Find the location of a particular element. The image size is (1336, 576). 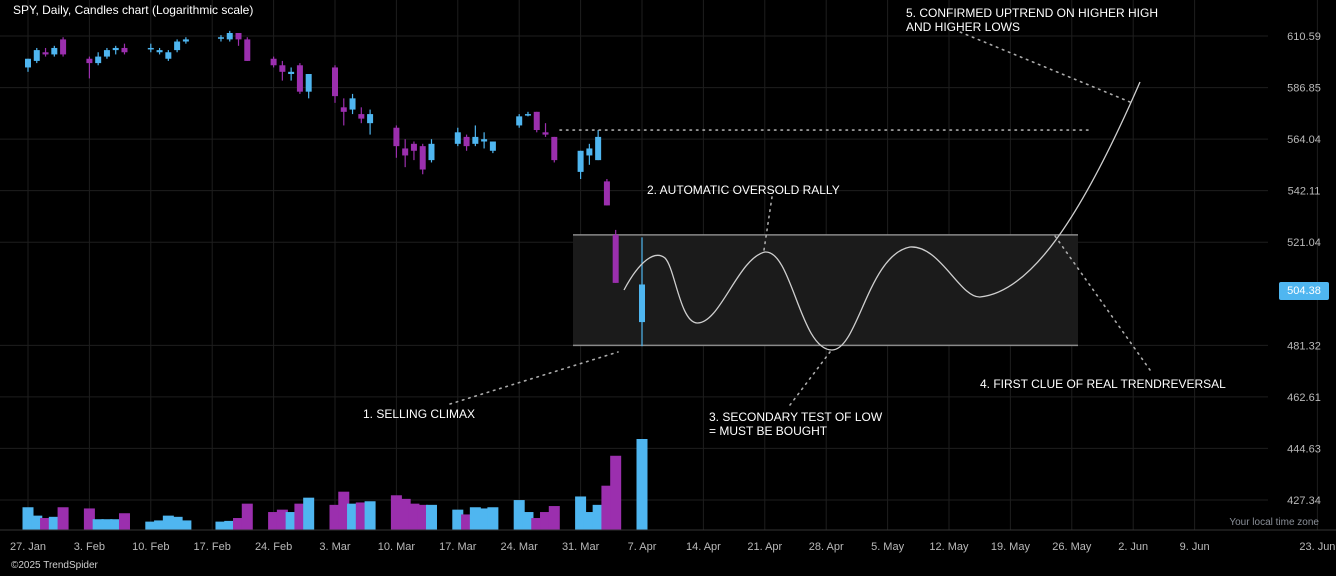

date-tick-label: 21. Apr is located at coordinates (764, 547).